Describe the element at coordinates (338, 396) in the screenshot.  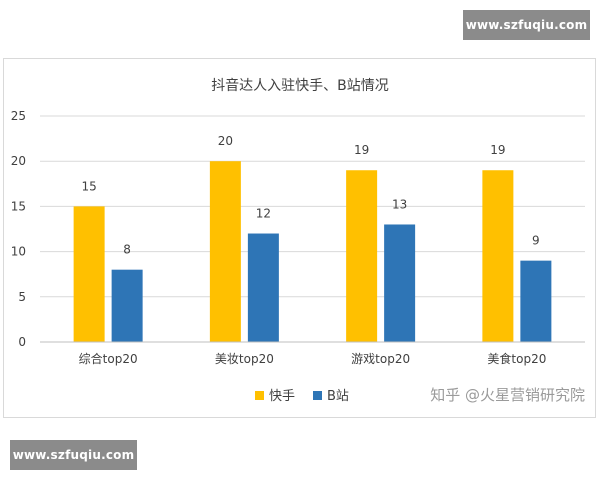
I see `legend-label: B站` at that location.